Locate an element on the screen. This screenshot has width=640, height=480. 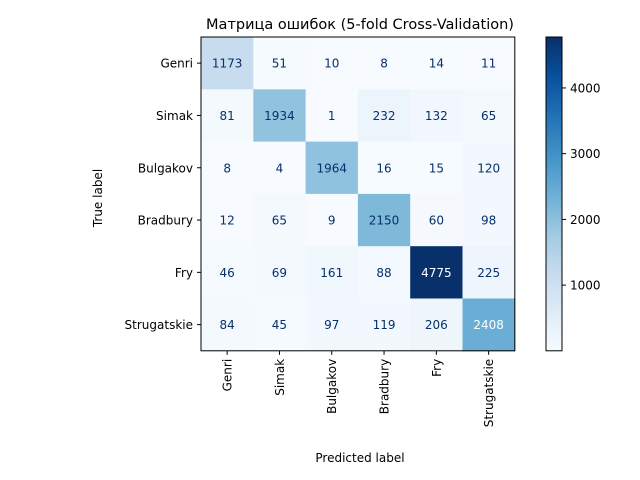
colorbar-tick-label: 3000 is located at coordinates (585, 154).